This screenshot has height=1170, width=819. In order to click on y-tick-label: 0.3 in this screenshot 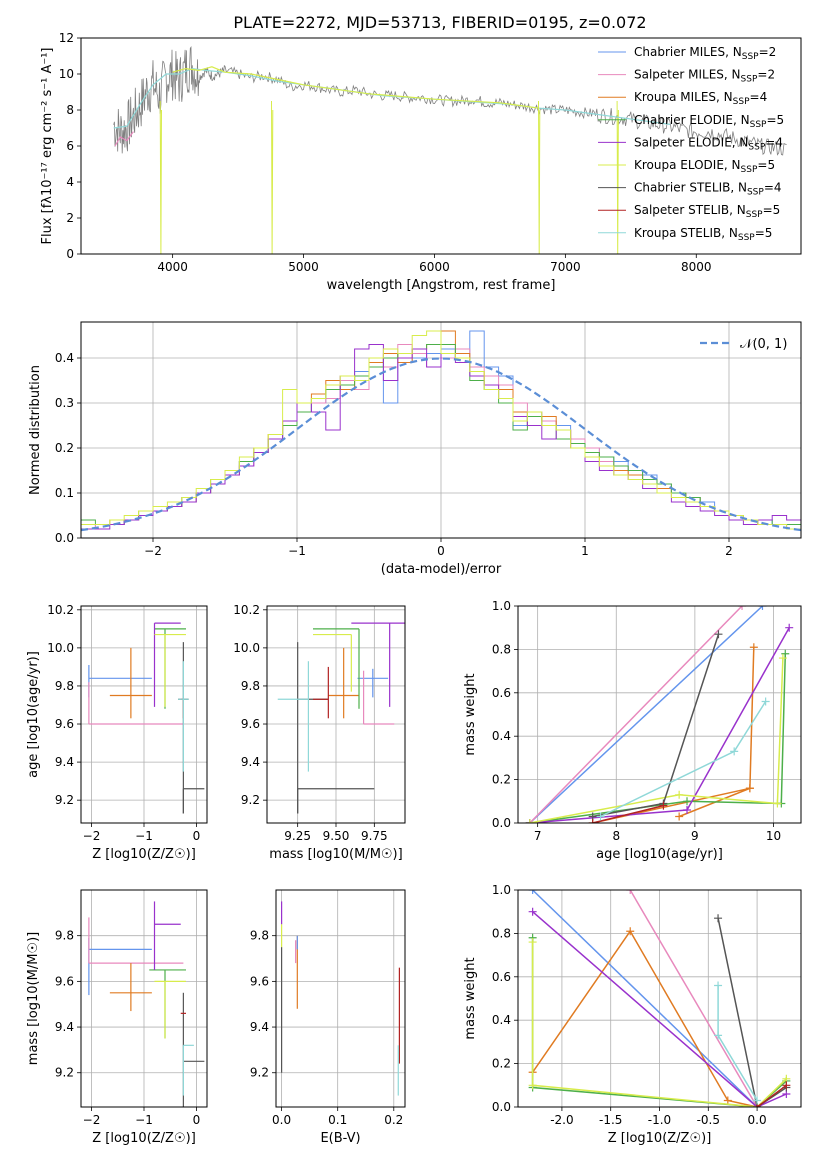, I will do `click(64, 403)`.